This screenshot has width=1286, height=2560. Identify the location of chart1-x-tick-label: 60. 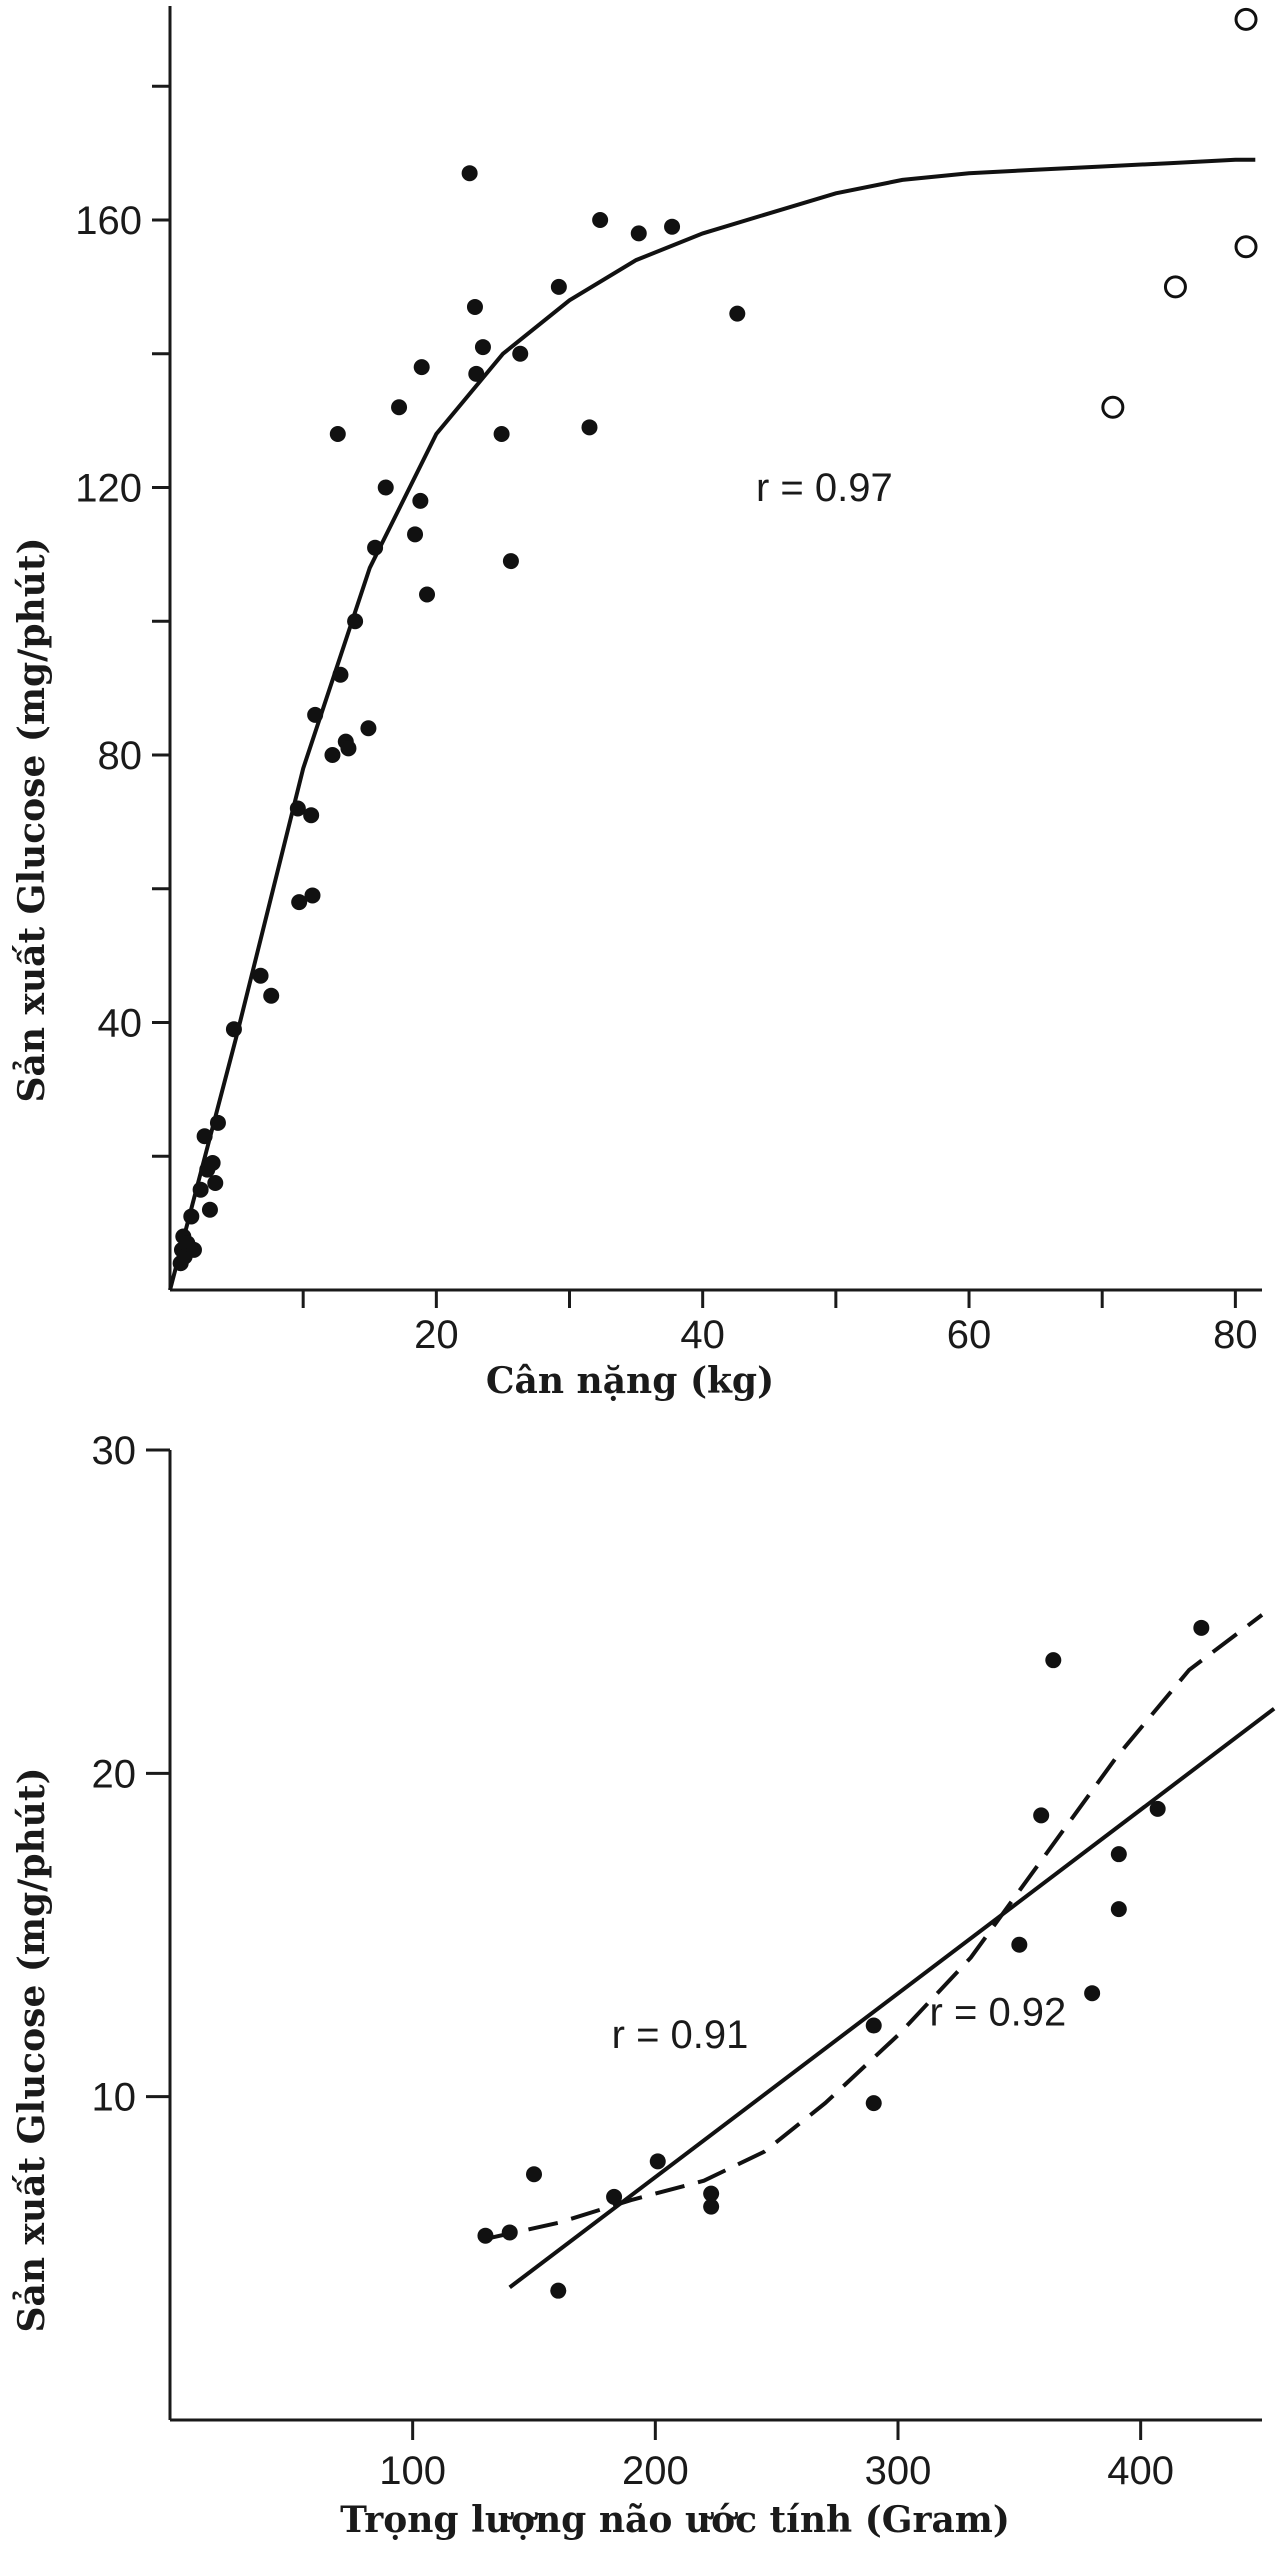
(969, 1335).